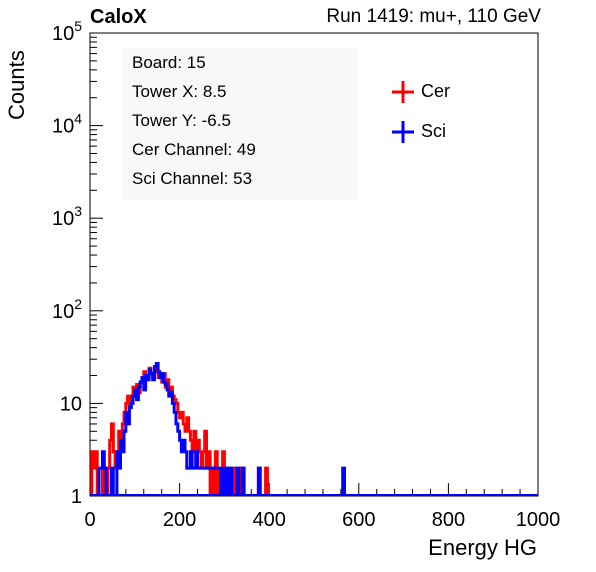 The width and height of the screenshot is (596, 572). I want to click on y-tick-label: 10, so click(71, 404).